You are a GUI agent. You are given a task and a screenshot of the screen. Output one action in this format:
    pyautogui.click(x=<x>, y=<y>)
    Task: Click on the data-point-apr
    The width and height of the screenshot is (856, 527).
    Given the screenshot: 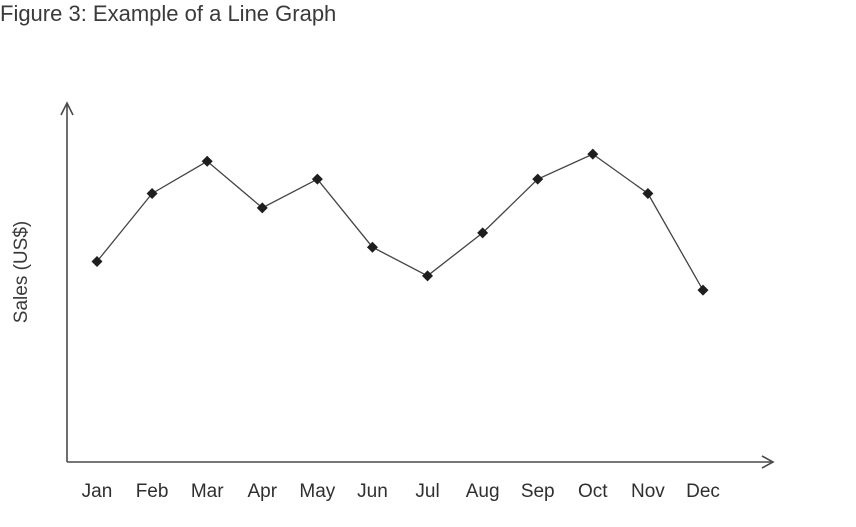 What is the action you would take?
    pyautogui.click(x=262, y=208)
    